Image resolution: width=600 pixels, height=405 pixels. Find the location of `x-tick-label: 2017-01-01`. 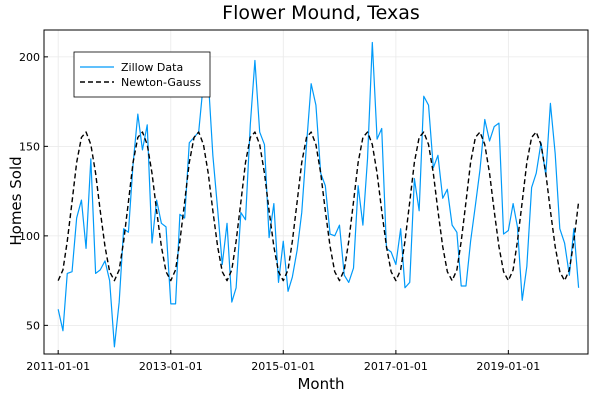

x-tick-label: 2017-01-01 is located at coordinates (396, 366).